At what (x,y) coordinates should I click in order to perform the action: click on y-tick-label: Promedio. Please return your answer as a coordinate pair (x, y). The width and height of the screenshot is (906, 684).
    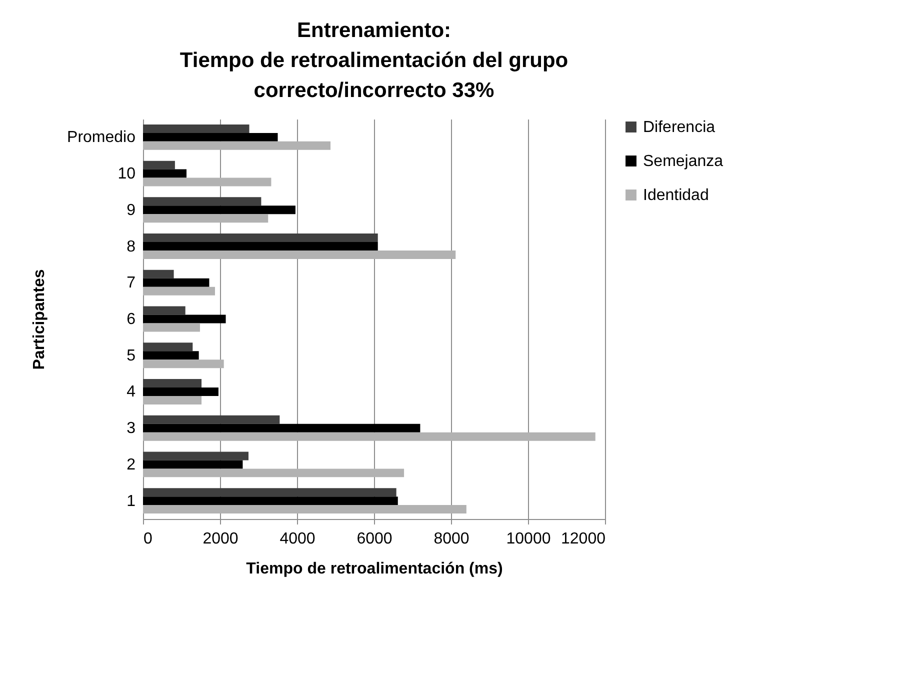
    Looking at the image, I should click on (101, 137).